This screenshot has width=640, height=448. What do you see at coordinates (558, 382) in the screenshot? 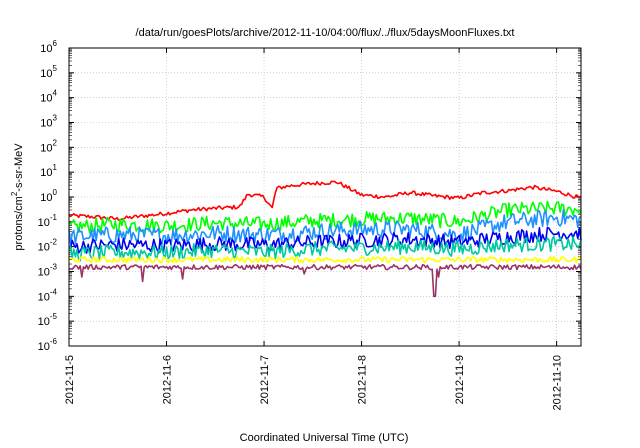
I see `x-tick-label: 2012-11-10` at bounding box center [558, 382].